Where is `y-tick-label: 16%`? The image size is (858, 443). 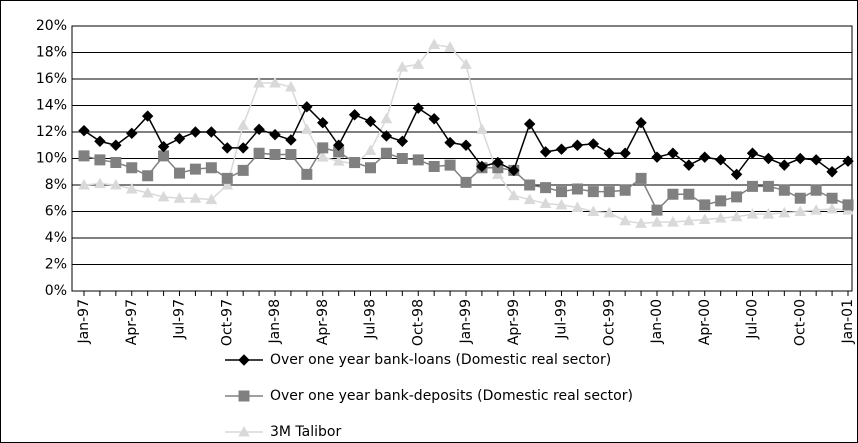 y-tick-label: 16% is located at coordinates (51, 79).